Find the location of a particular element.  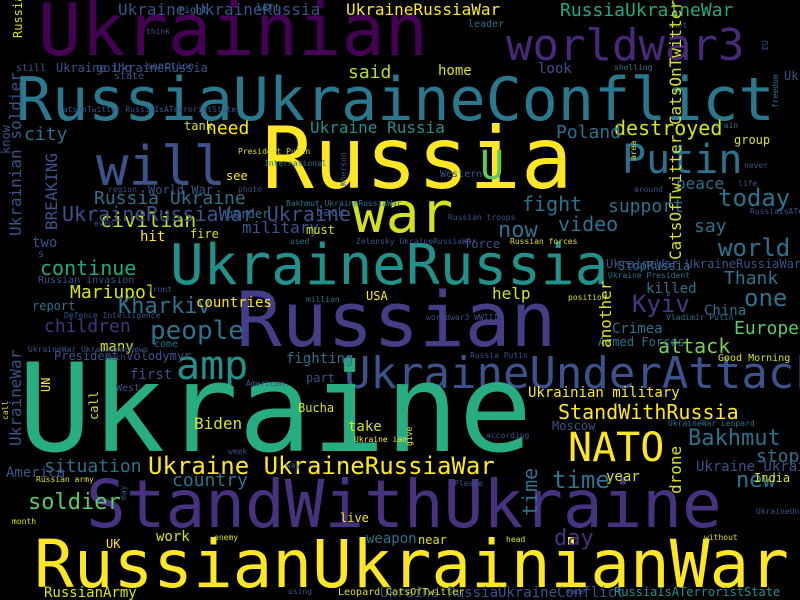

word-position: think is located at coordinates (158, 31).